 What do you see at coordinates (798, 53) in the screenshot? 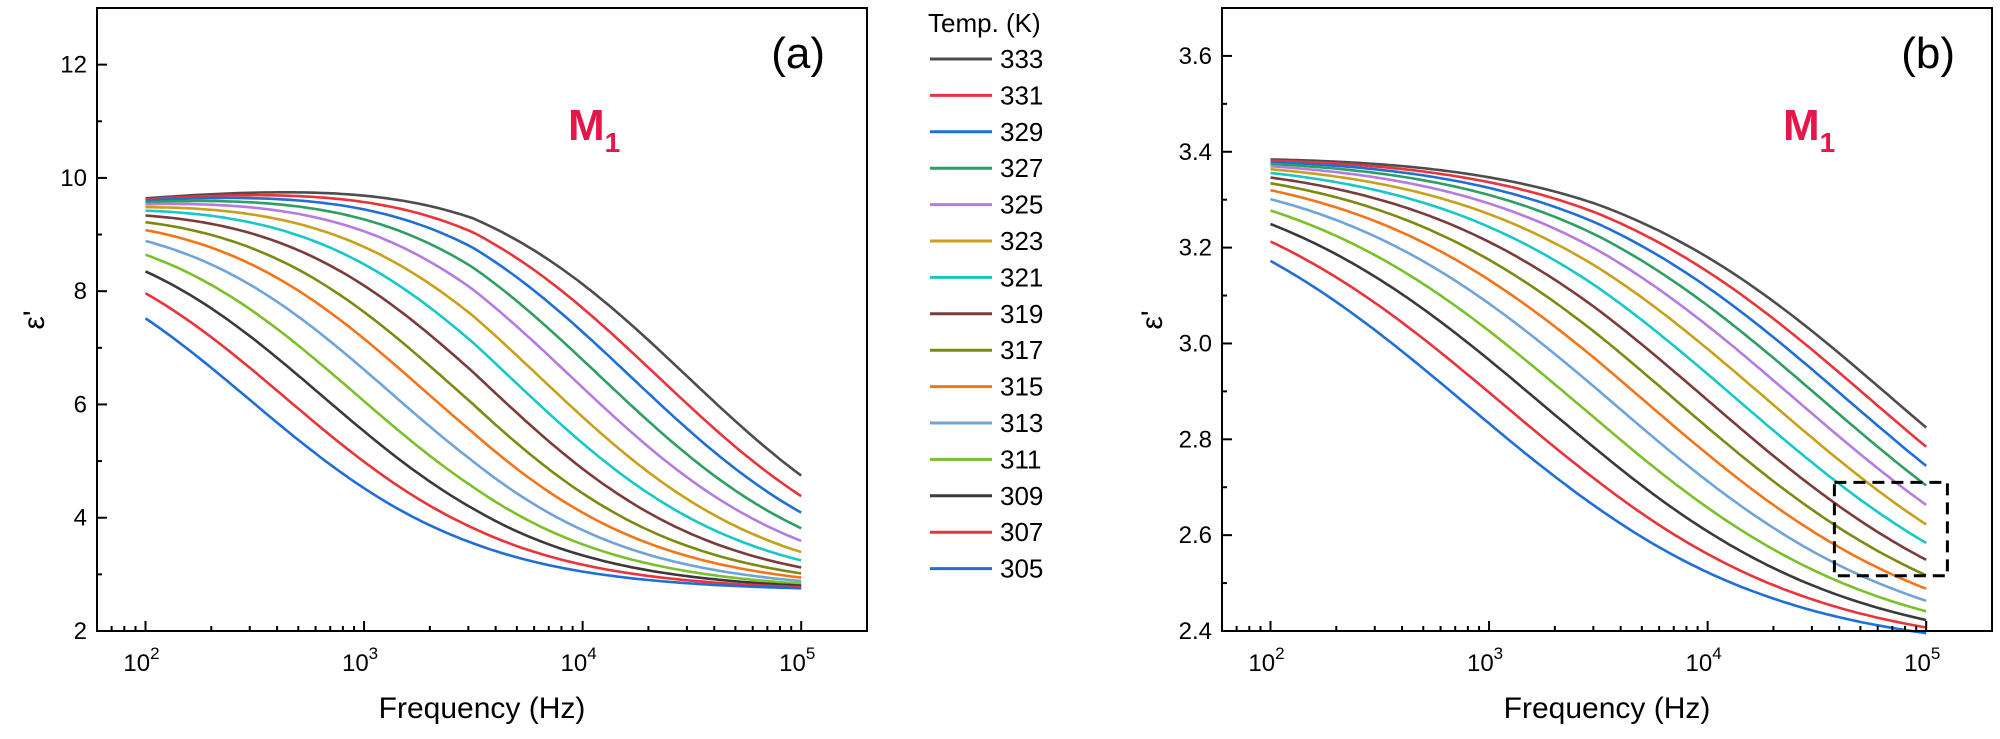
I see `panel-label-a: (a)` at bounding box center [798, 53].